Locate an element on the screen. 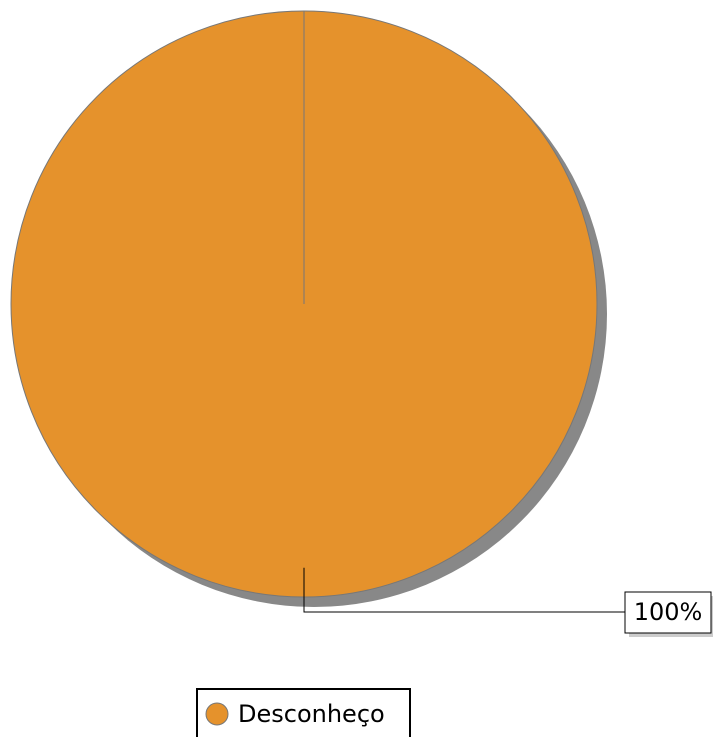  leader-line is located at coordinates (464, 590).